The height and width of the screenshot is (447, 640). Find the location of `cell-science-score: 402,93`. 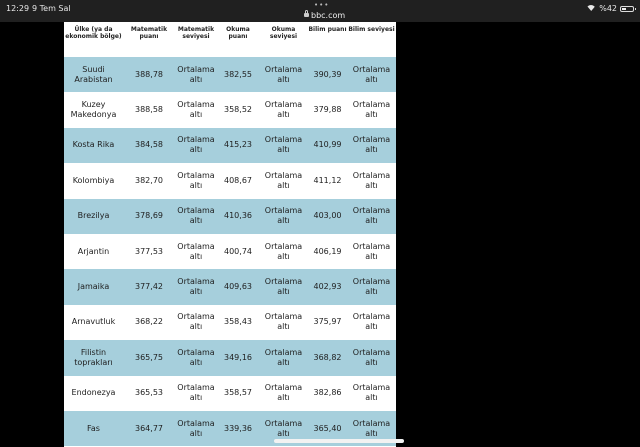

cell-science-score: 402,93 is located at coordinates (327, 287).